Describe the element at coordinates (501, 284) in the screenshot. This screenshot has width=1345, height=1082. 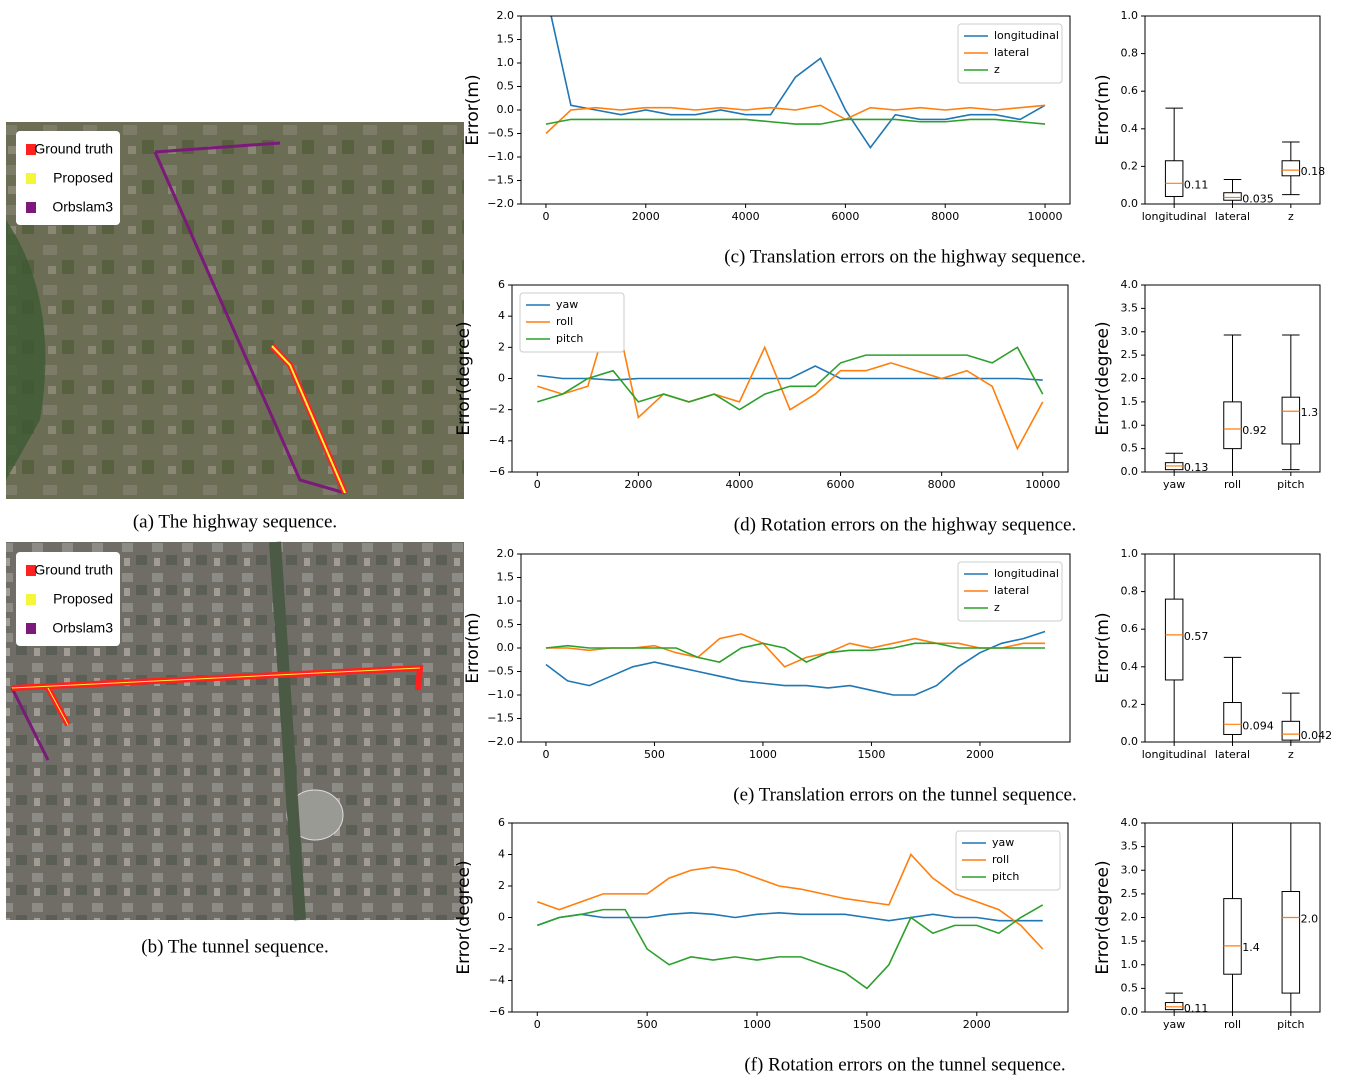
I see `y-tick-label: 6` at that location.